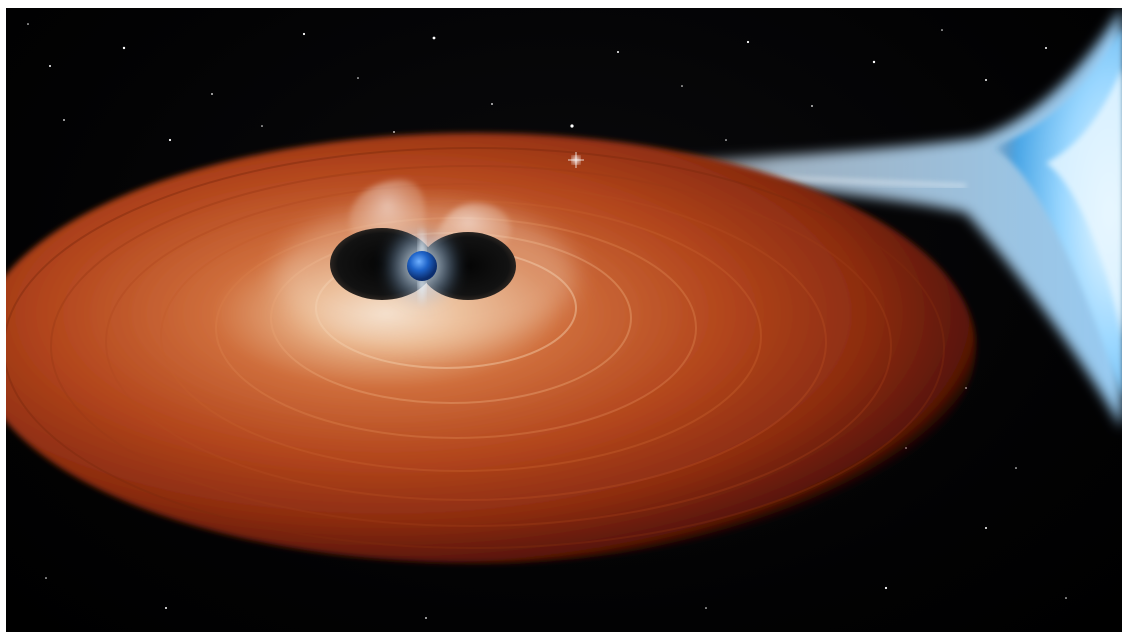 Image resolution: width=1128 pixels, height=640 pixels. Describe the element at coordinates (422, 266) in the screenshot. I see `neutron-star` at that location.